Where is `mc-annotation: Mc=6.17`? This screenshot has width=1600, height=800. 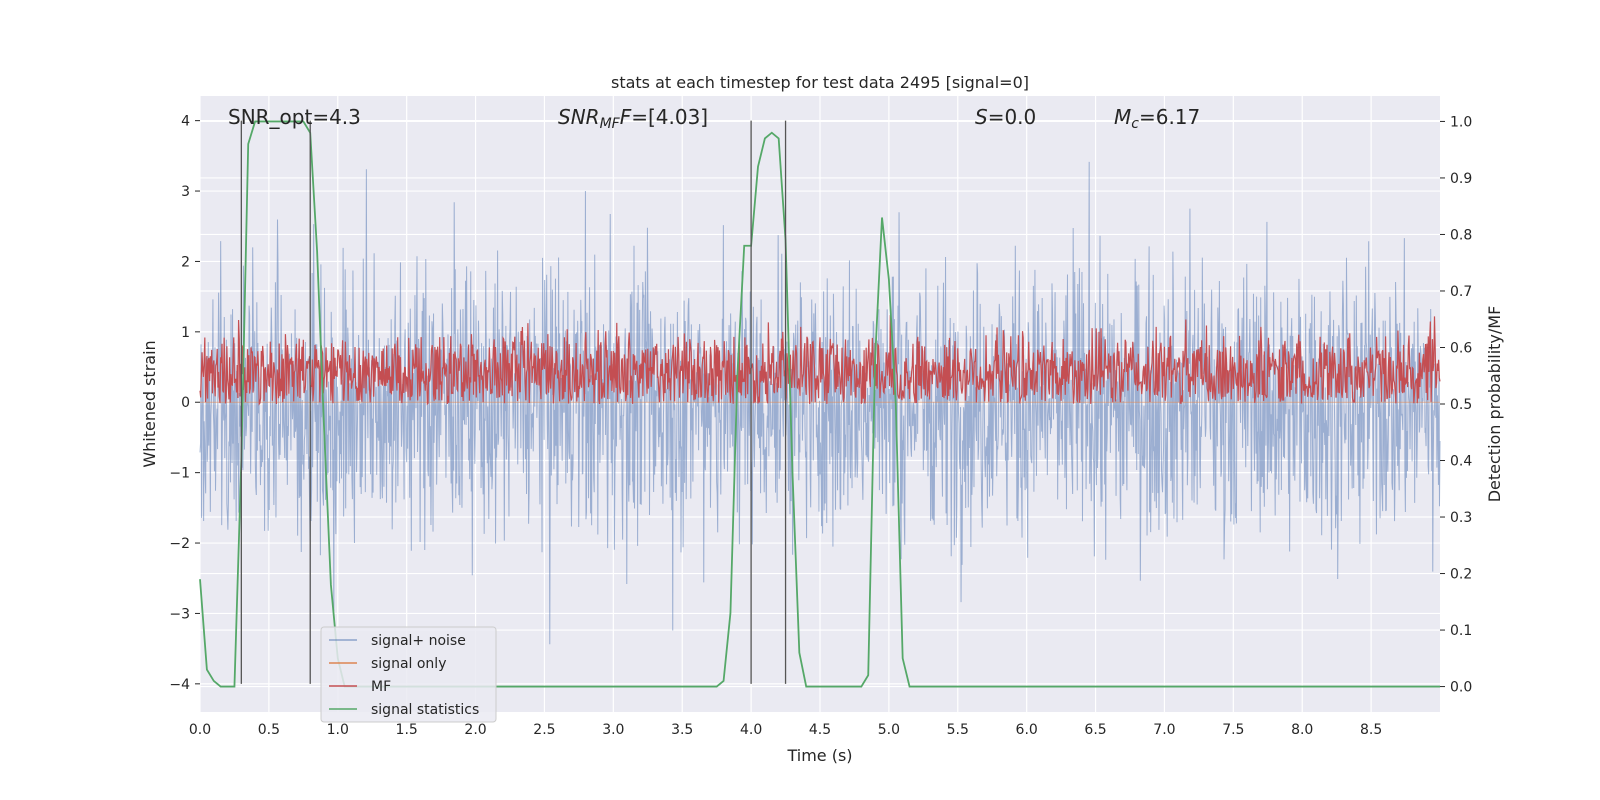
mc-annotation: Mc=6.17 is located at coordinates (1157, 118).